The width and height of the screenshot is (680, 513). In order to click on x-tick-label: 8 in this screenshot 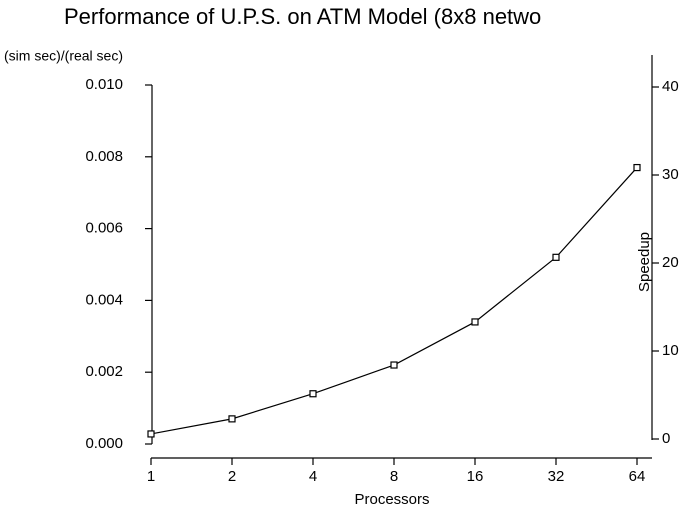, I will do `click(394, 476)`.